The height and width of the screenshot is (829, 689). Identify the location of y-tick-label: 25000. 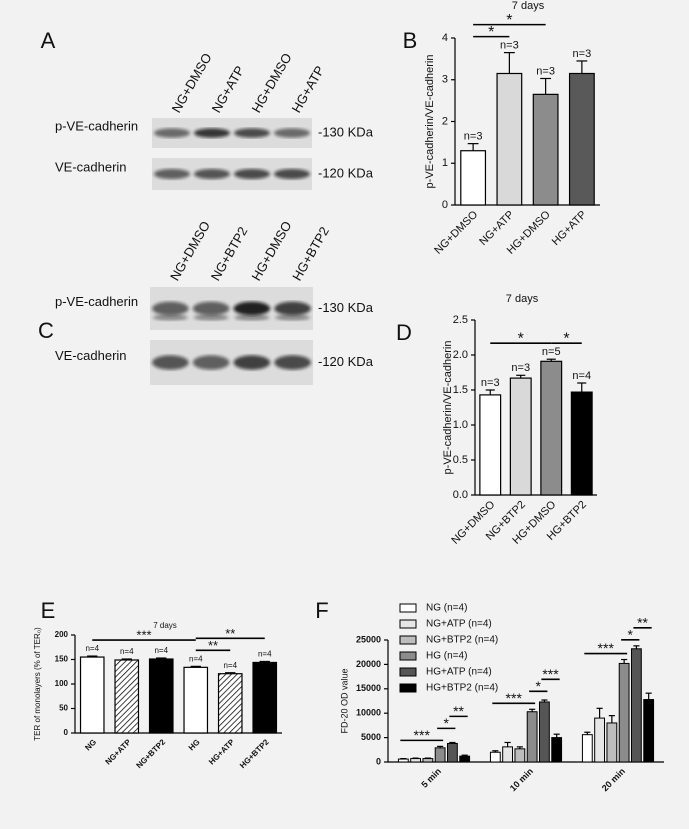
(368, 639).